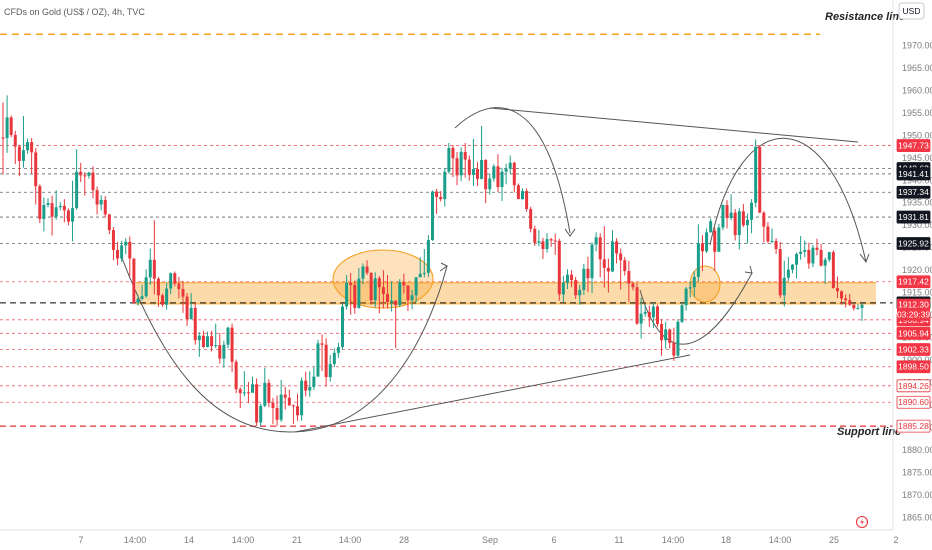  I want to click on lightning-icon, so click(862, 522).